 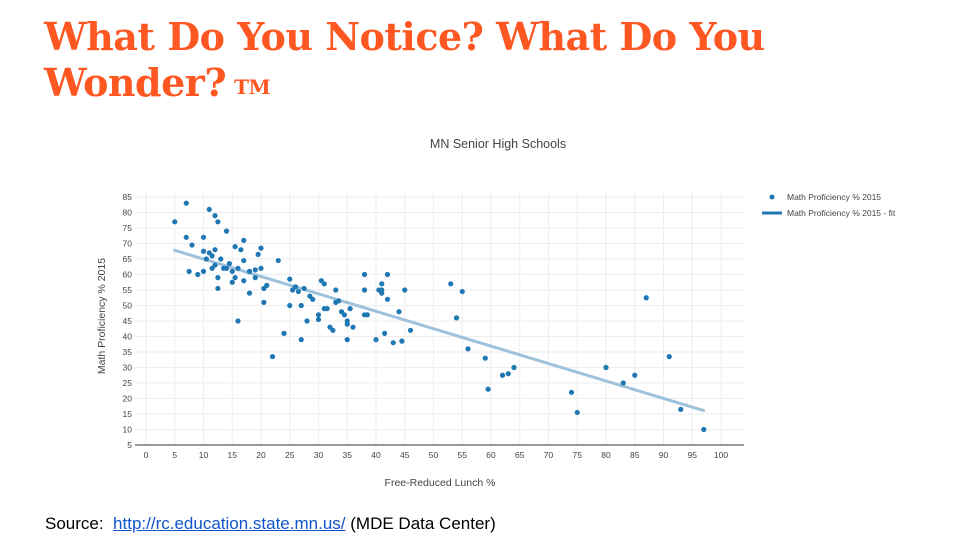 What do you see at coordinates (463, 455) in the screenshot?
I see `x-tick-label-11: 55` at bounding box center [463, 455].